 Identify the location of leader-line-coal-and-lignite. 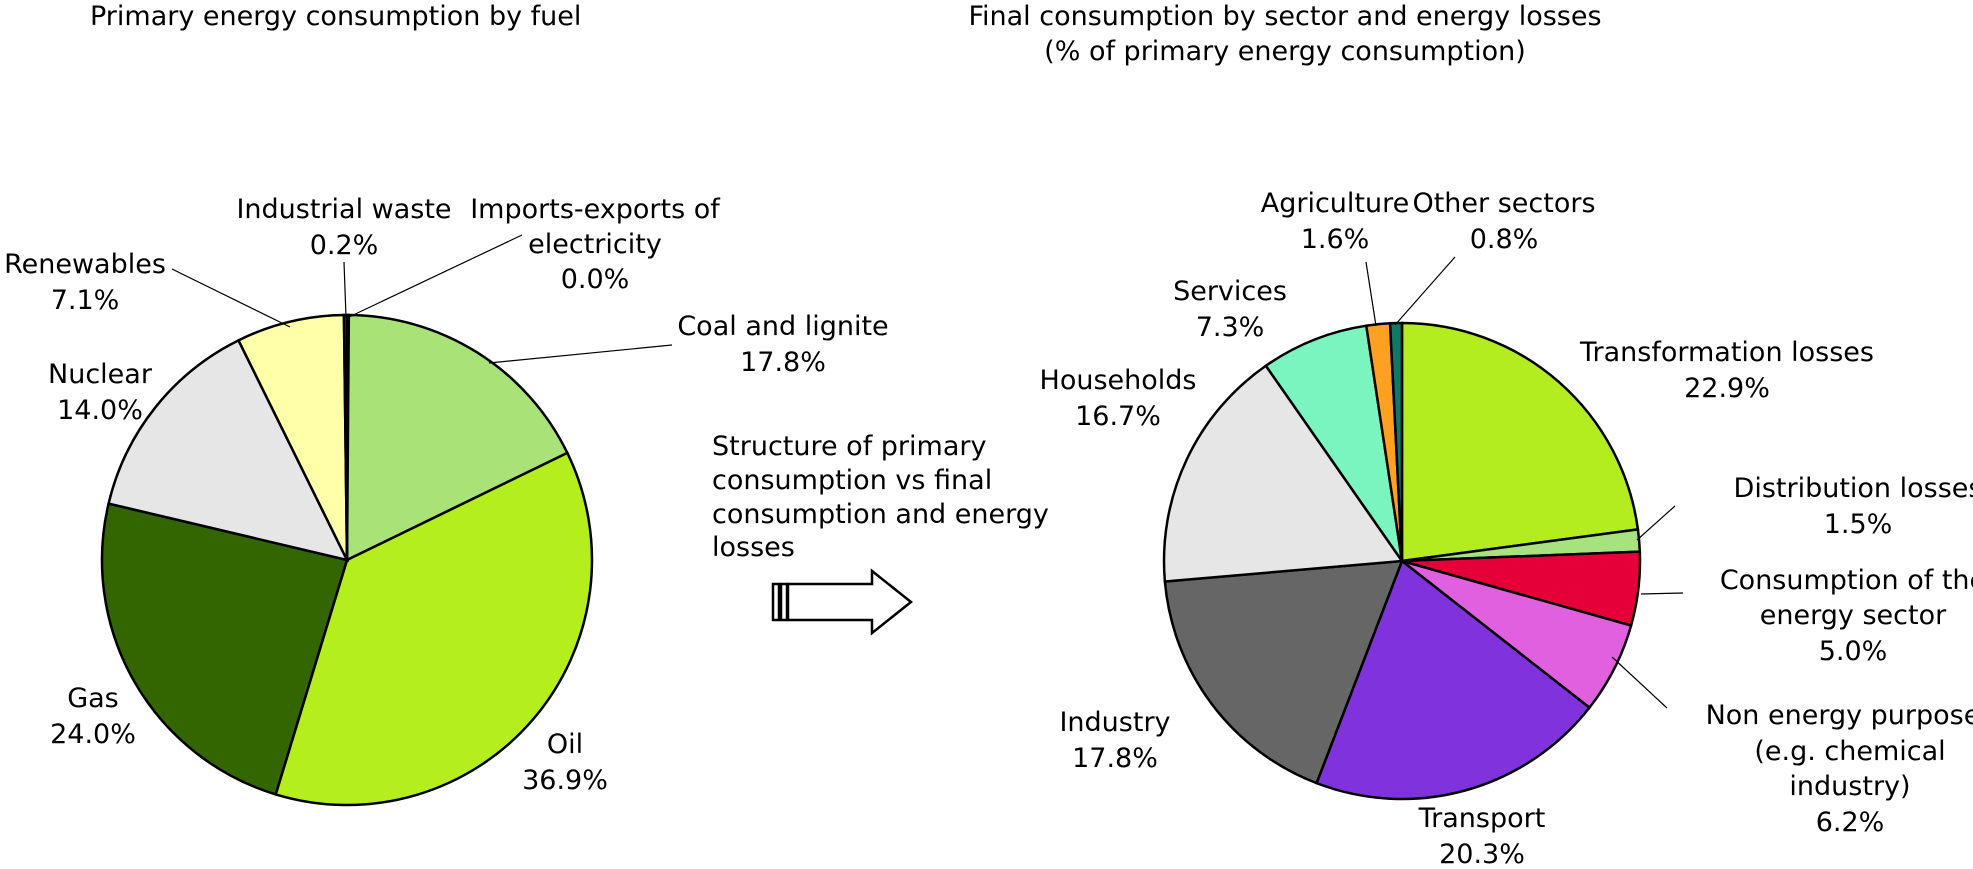
(580, 354).